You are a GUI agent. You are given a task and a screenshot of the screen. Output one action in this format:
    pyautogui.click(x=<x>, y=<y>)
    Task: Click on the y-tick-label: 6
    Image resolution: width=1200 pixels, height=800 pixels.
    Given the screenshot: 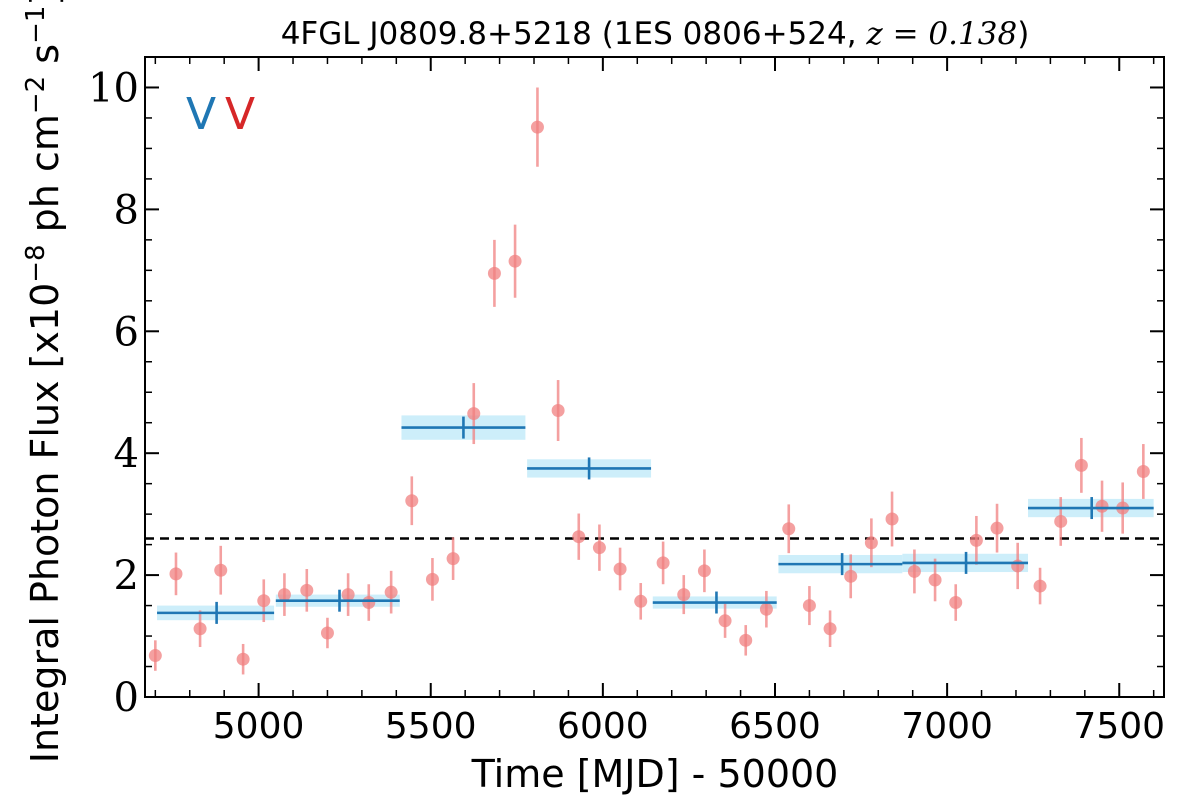 What is the action you would take?
    pyautogui.click(x=126, y=332)
    